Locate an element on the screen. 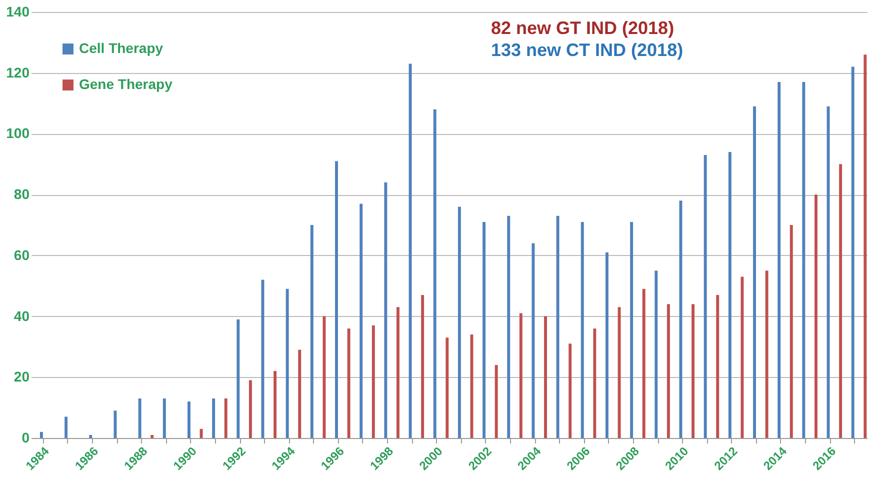  y-tick-label: 100 is located at coordinates (18, 133).